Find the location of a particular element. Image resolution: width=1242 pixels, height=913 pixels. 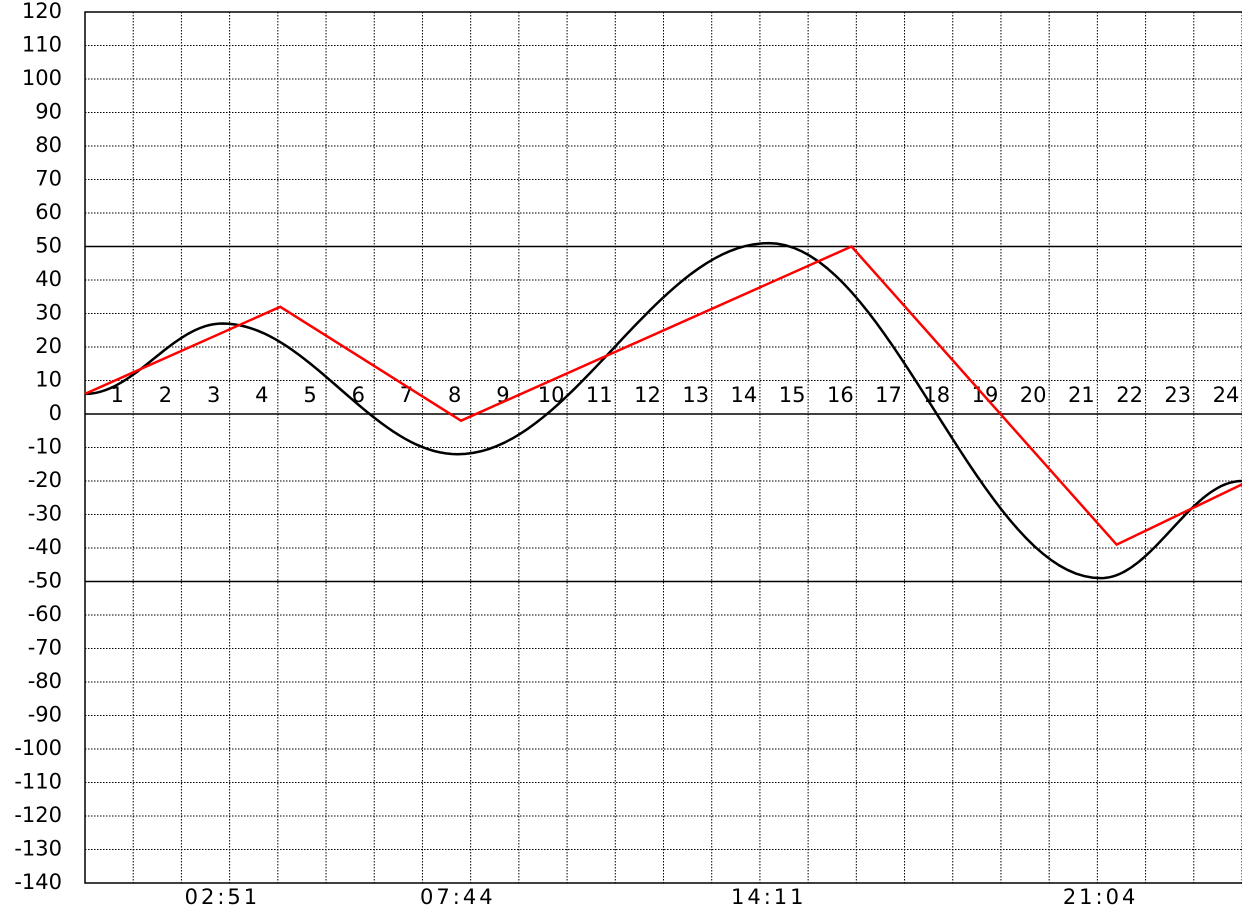

x-tick-label: 8 is located at coordinates (454, 395).